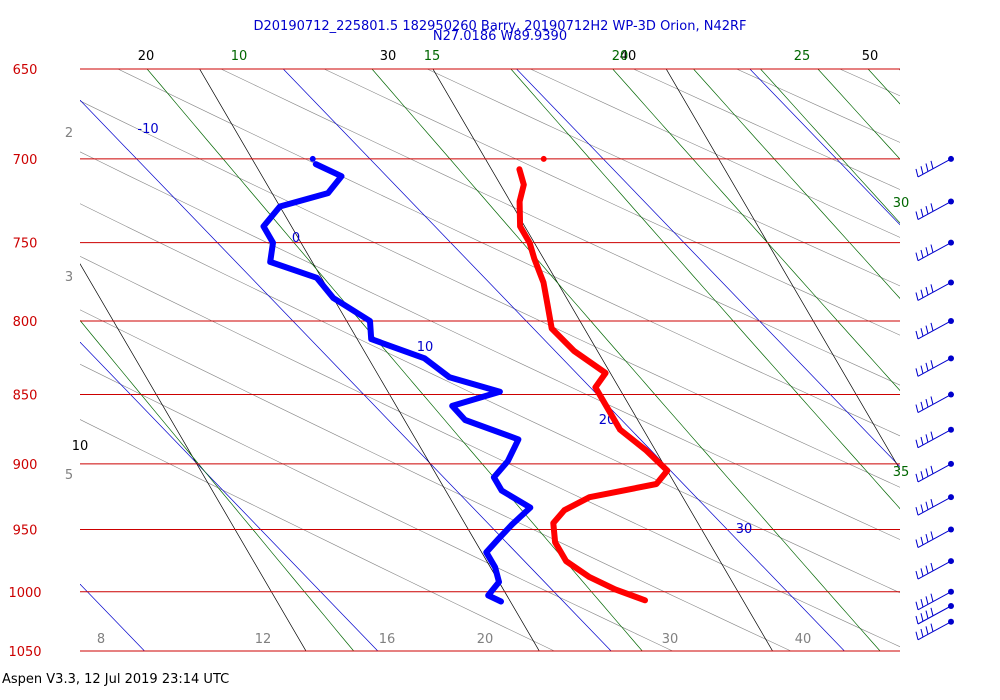 This screenshot has height=700, width=1000. I want to click on bottom-label: 12, so click(263, 639).